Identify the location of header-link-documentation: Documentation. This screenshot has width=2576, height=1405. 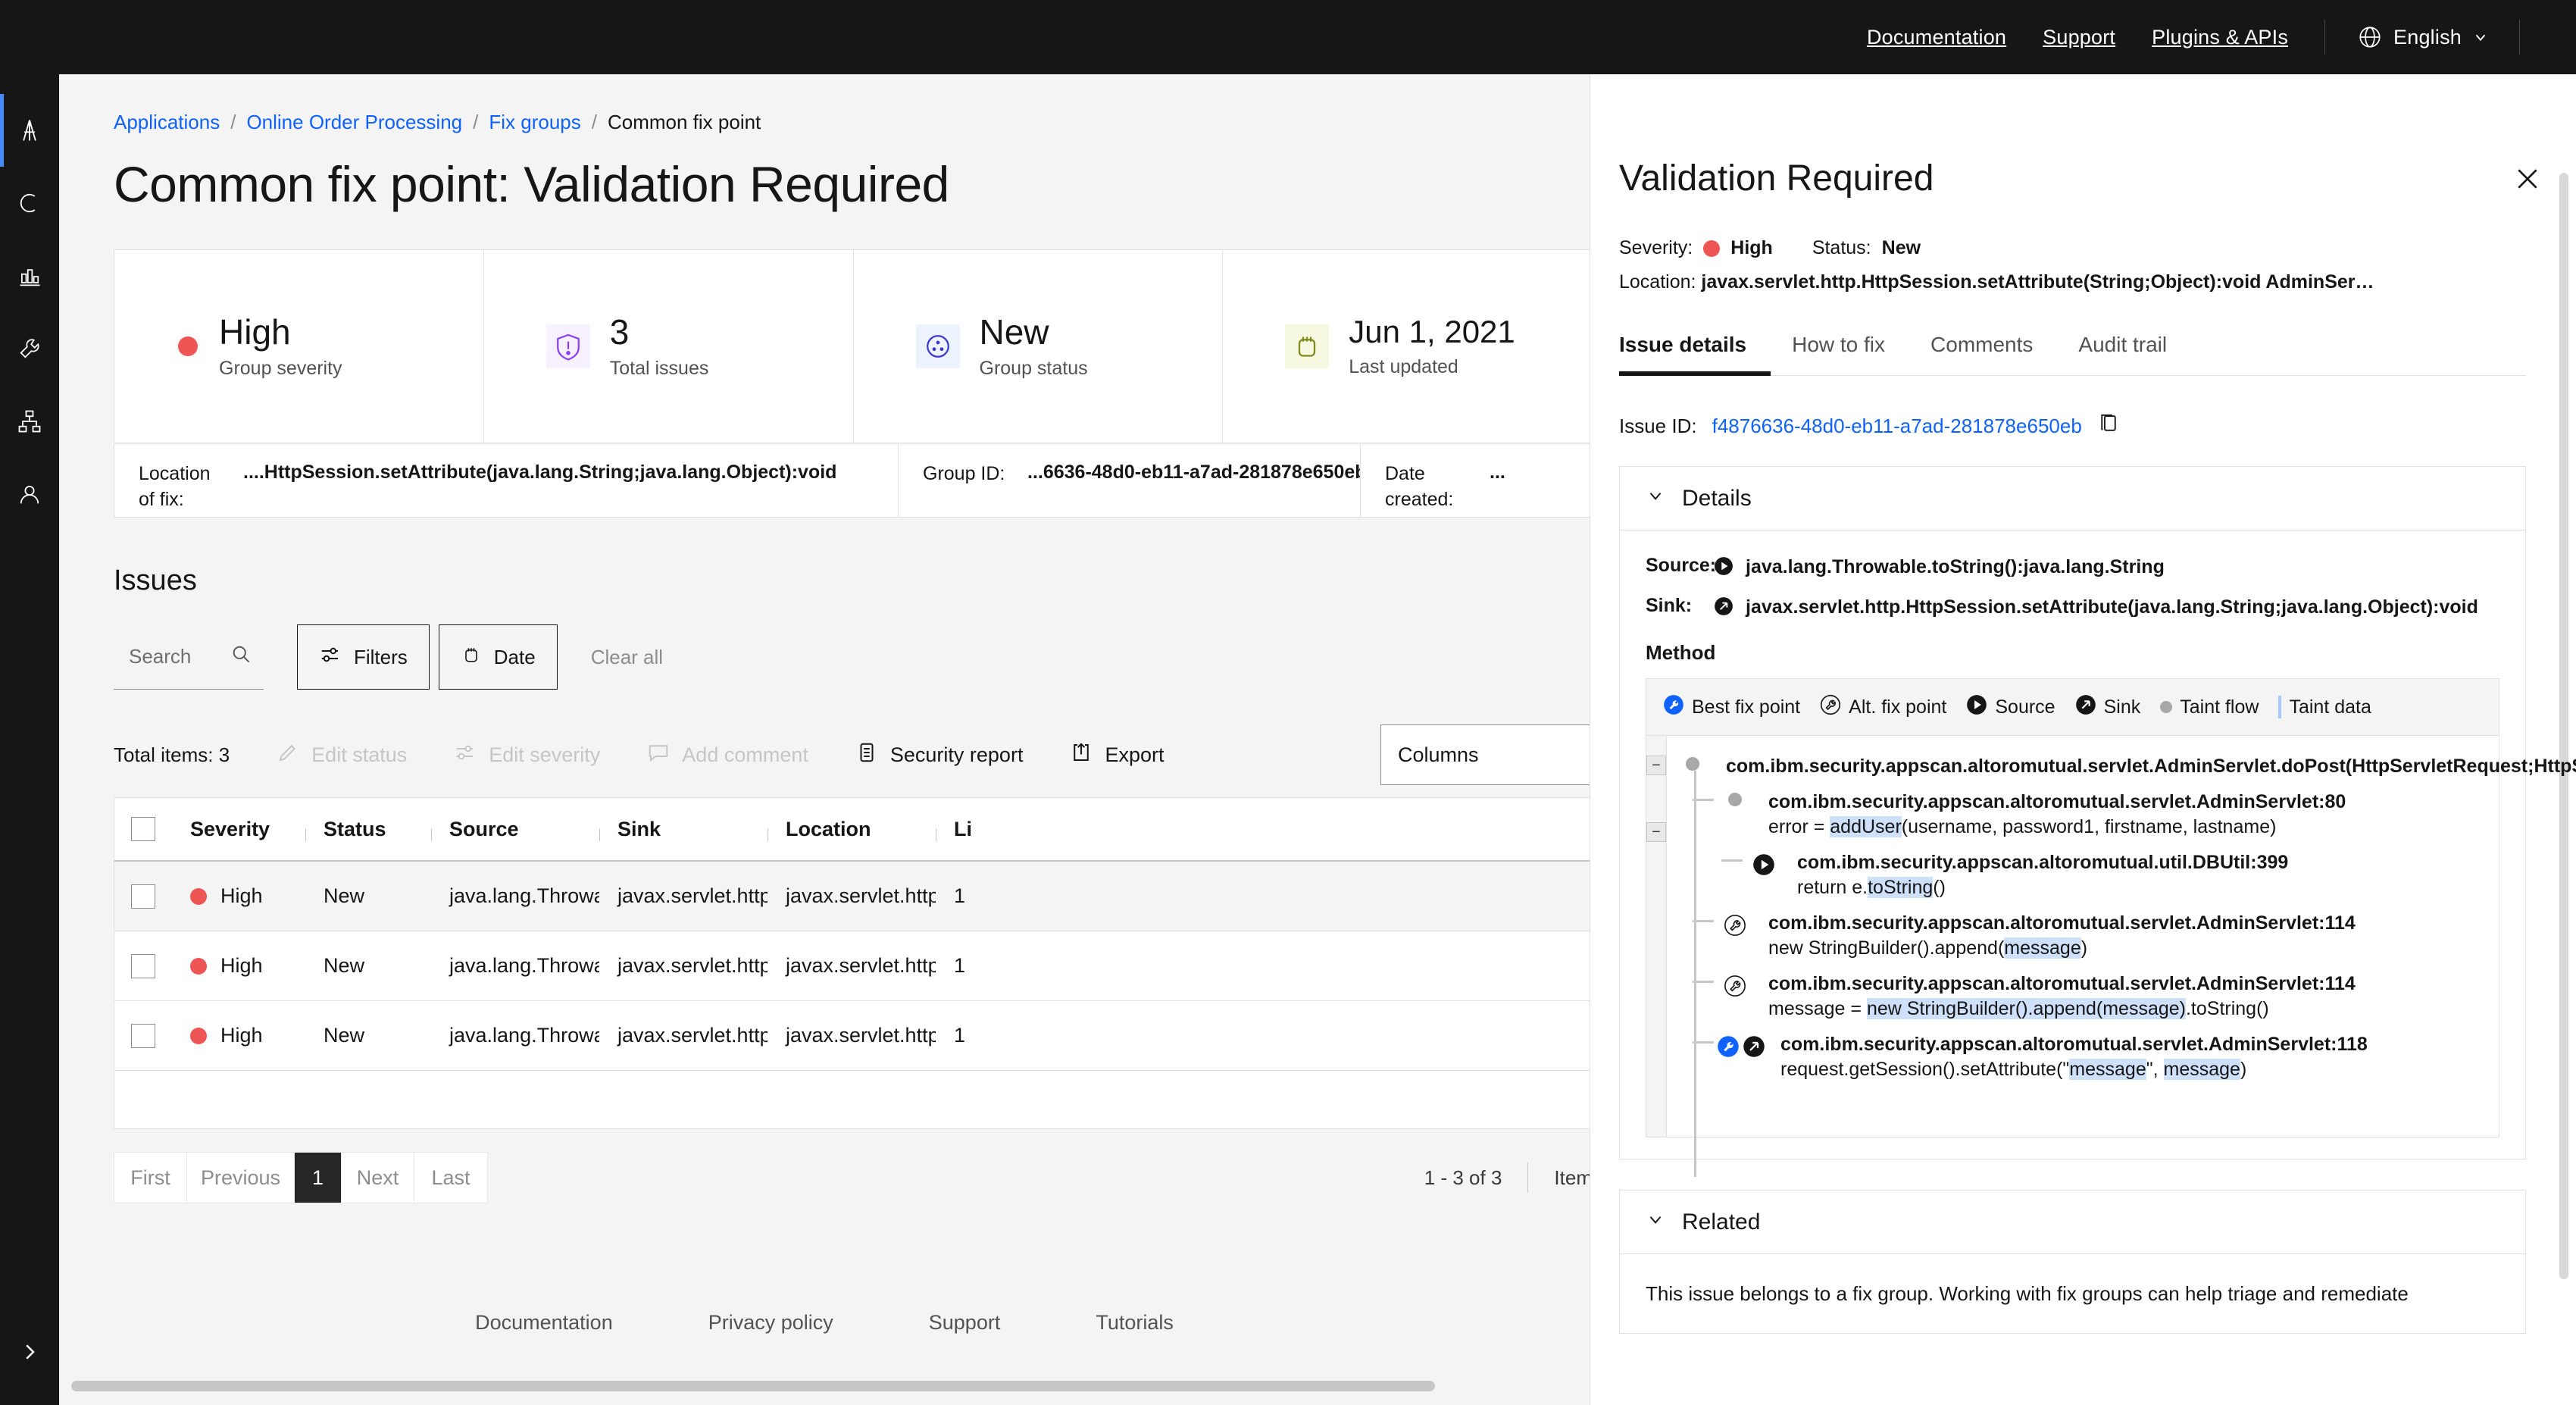
(1936, 37).